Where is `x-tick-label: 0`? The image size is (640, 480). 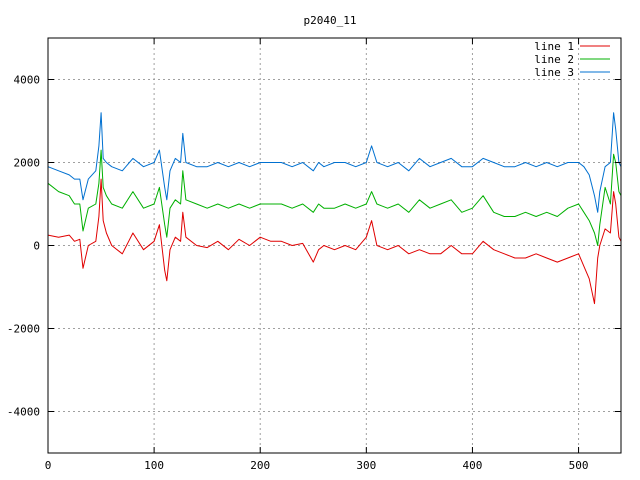 x-tick-label: 0 is located at coordinates (48, 465).